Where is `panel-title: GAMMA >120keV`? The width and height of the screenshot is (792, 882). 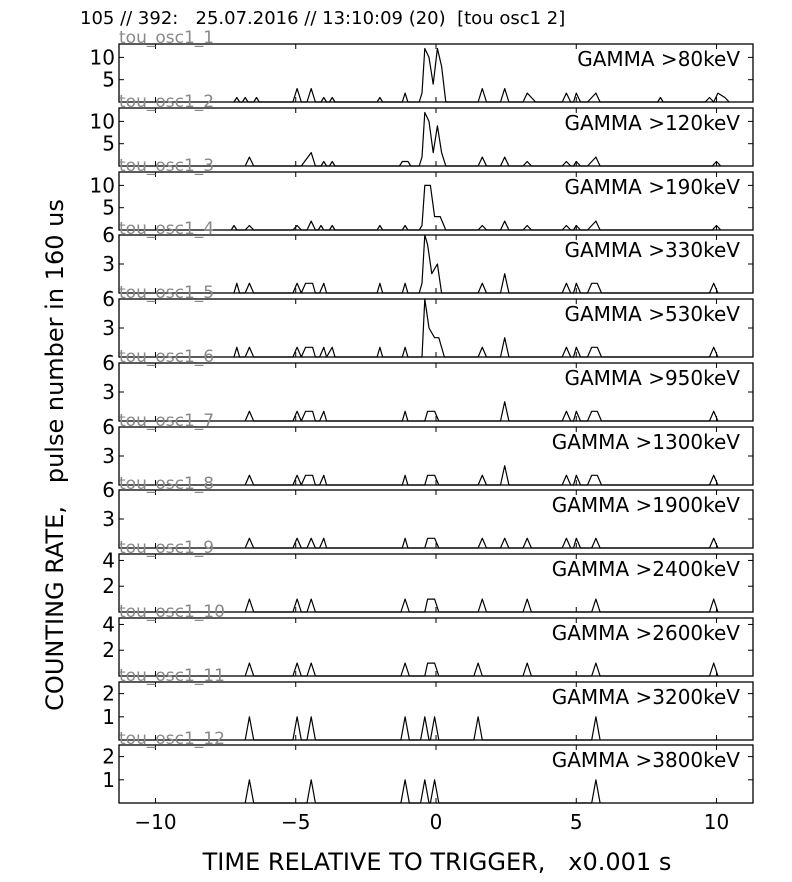 panel-title: GAMMA >120keV is located at coordinates (652, 123).